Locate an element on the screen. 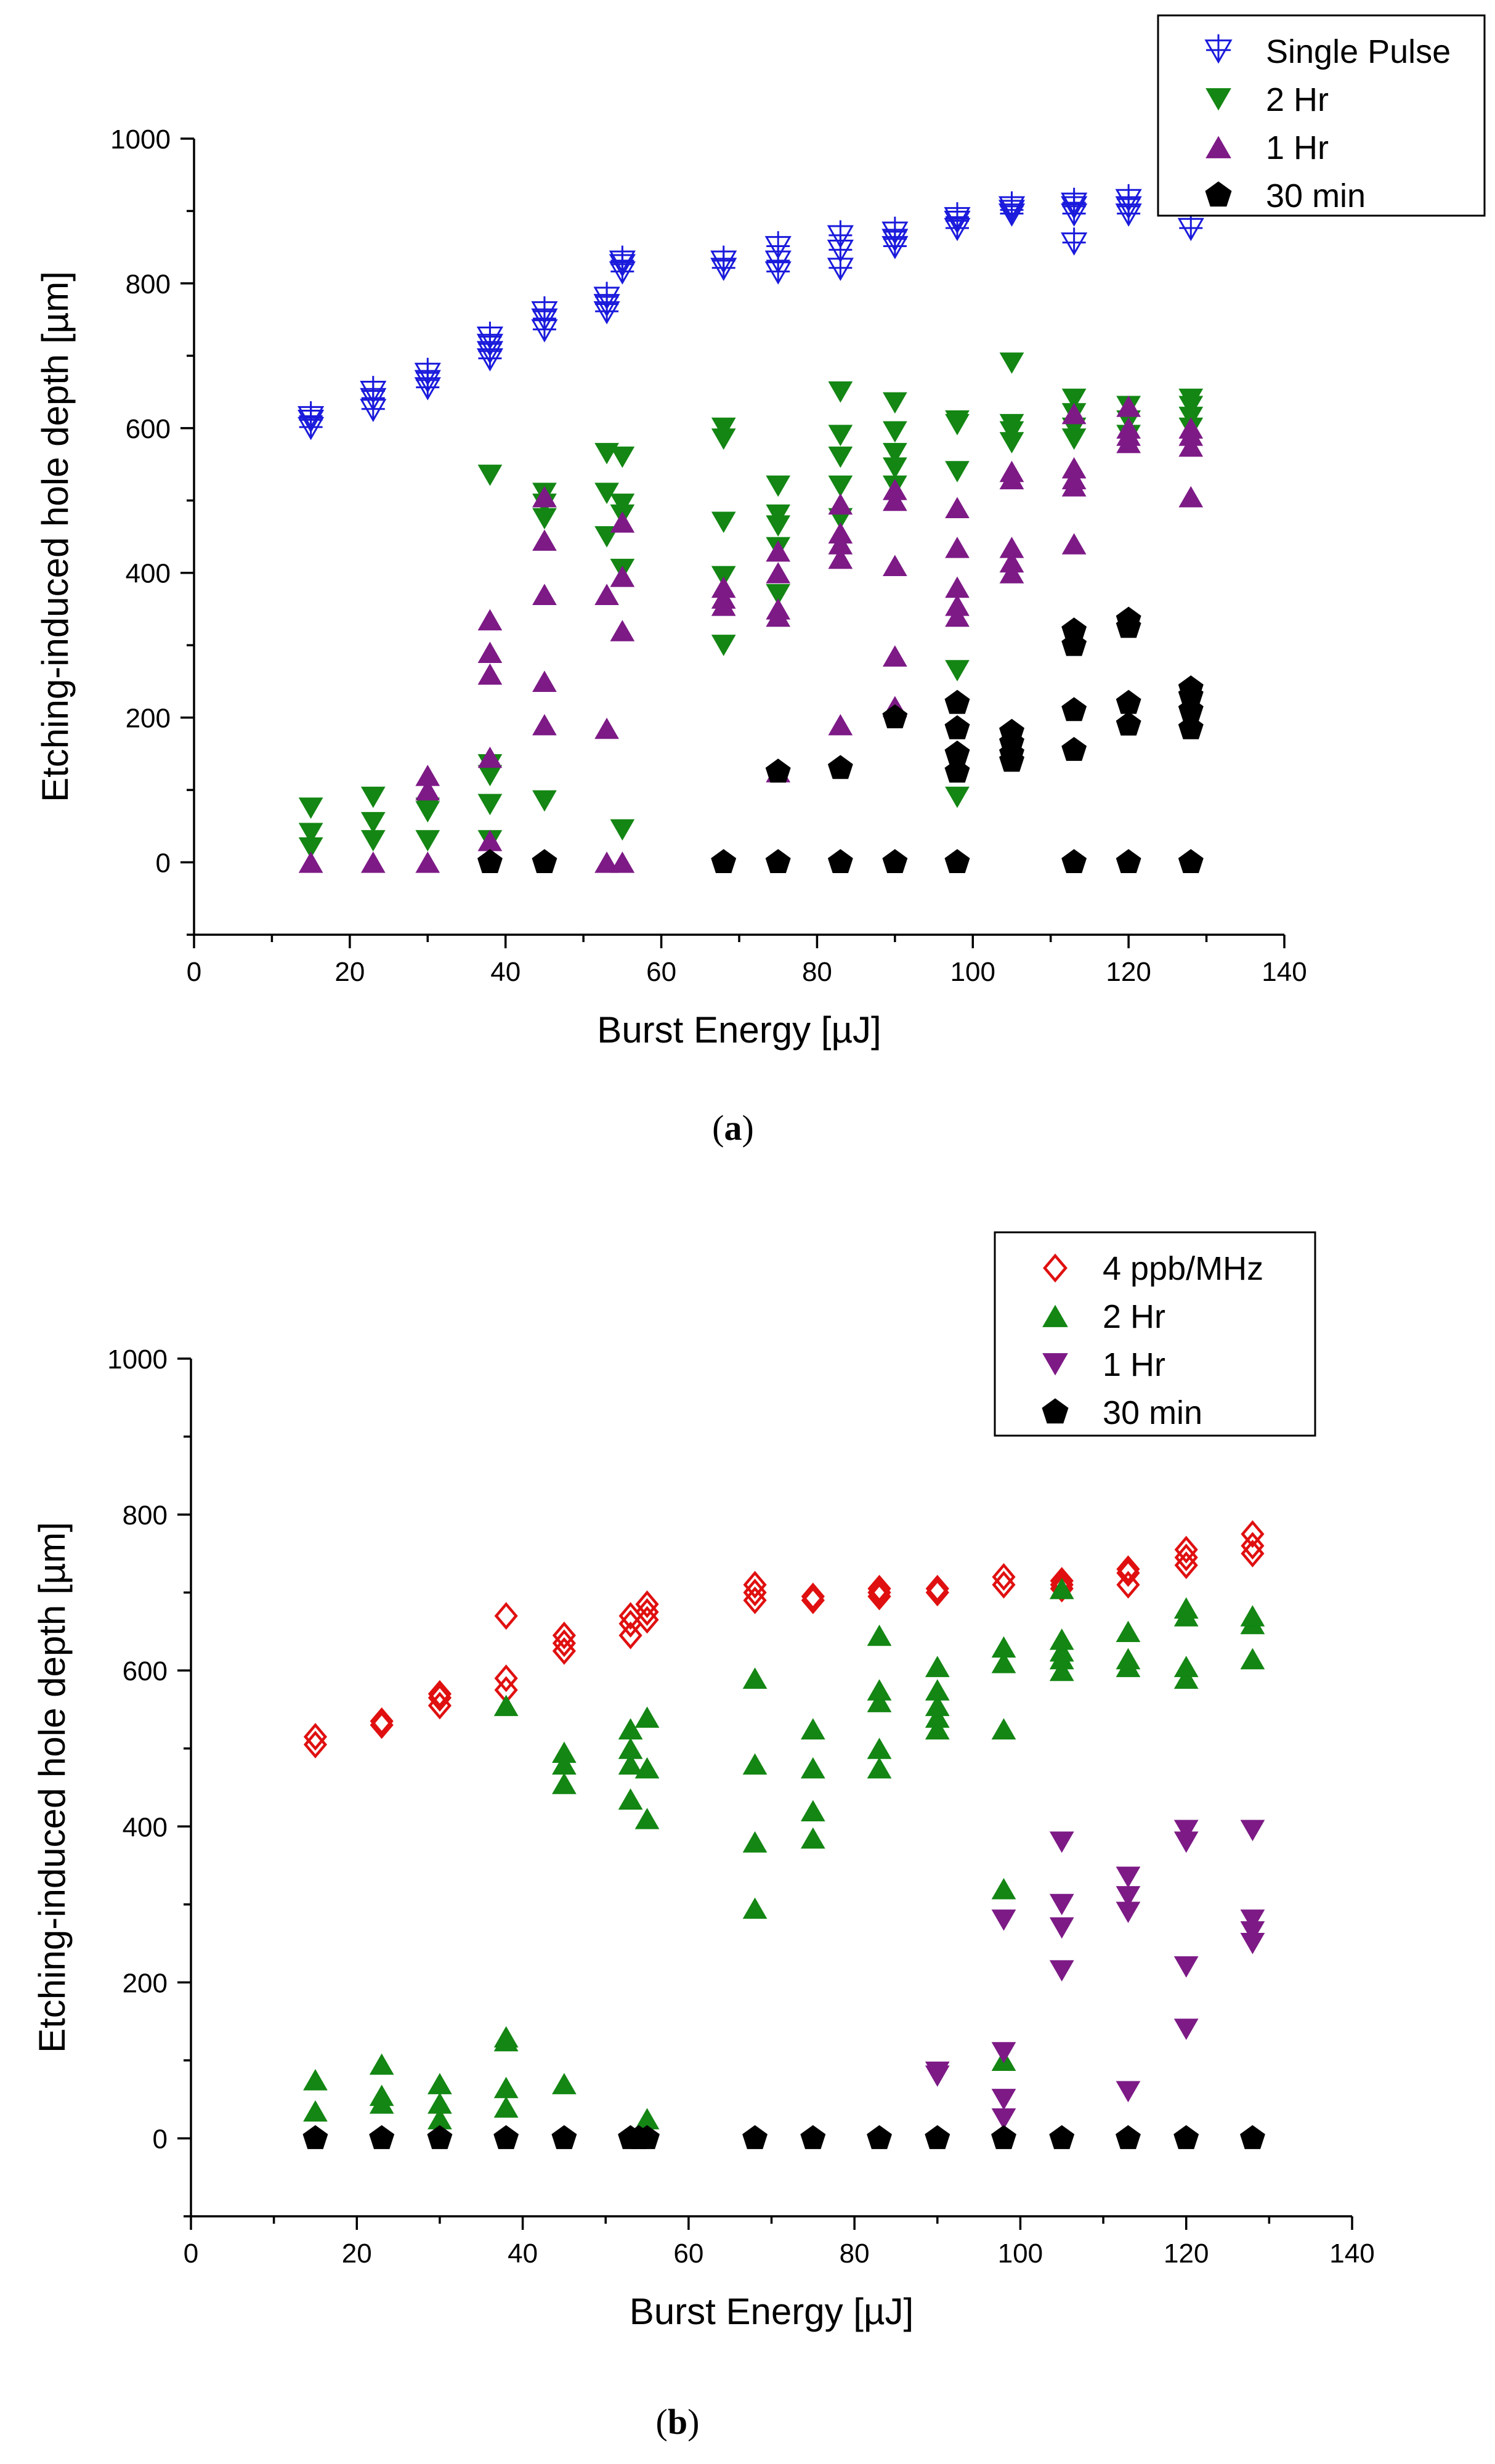 The image size is (1495, 2464). x-tick-label: 20 is located at coordinates (357, 2253).